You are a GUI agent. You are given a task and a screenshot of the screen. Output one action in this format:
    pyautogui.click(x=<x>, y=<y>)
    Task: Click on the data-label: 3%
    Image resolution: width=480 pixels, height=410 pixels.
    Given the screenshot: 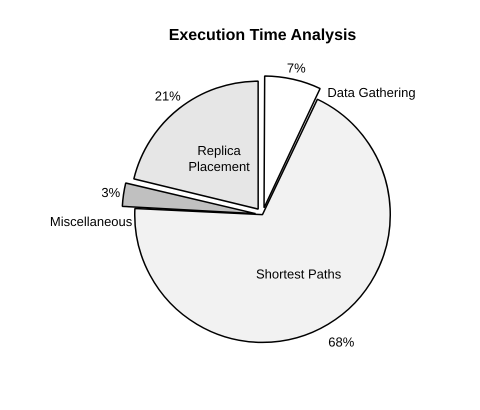 What is the action you would take?
    pyautogui.click(x=111, y=192)
    